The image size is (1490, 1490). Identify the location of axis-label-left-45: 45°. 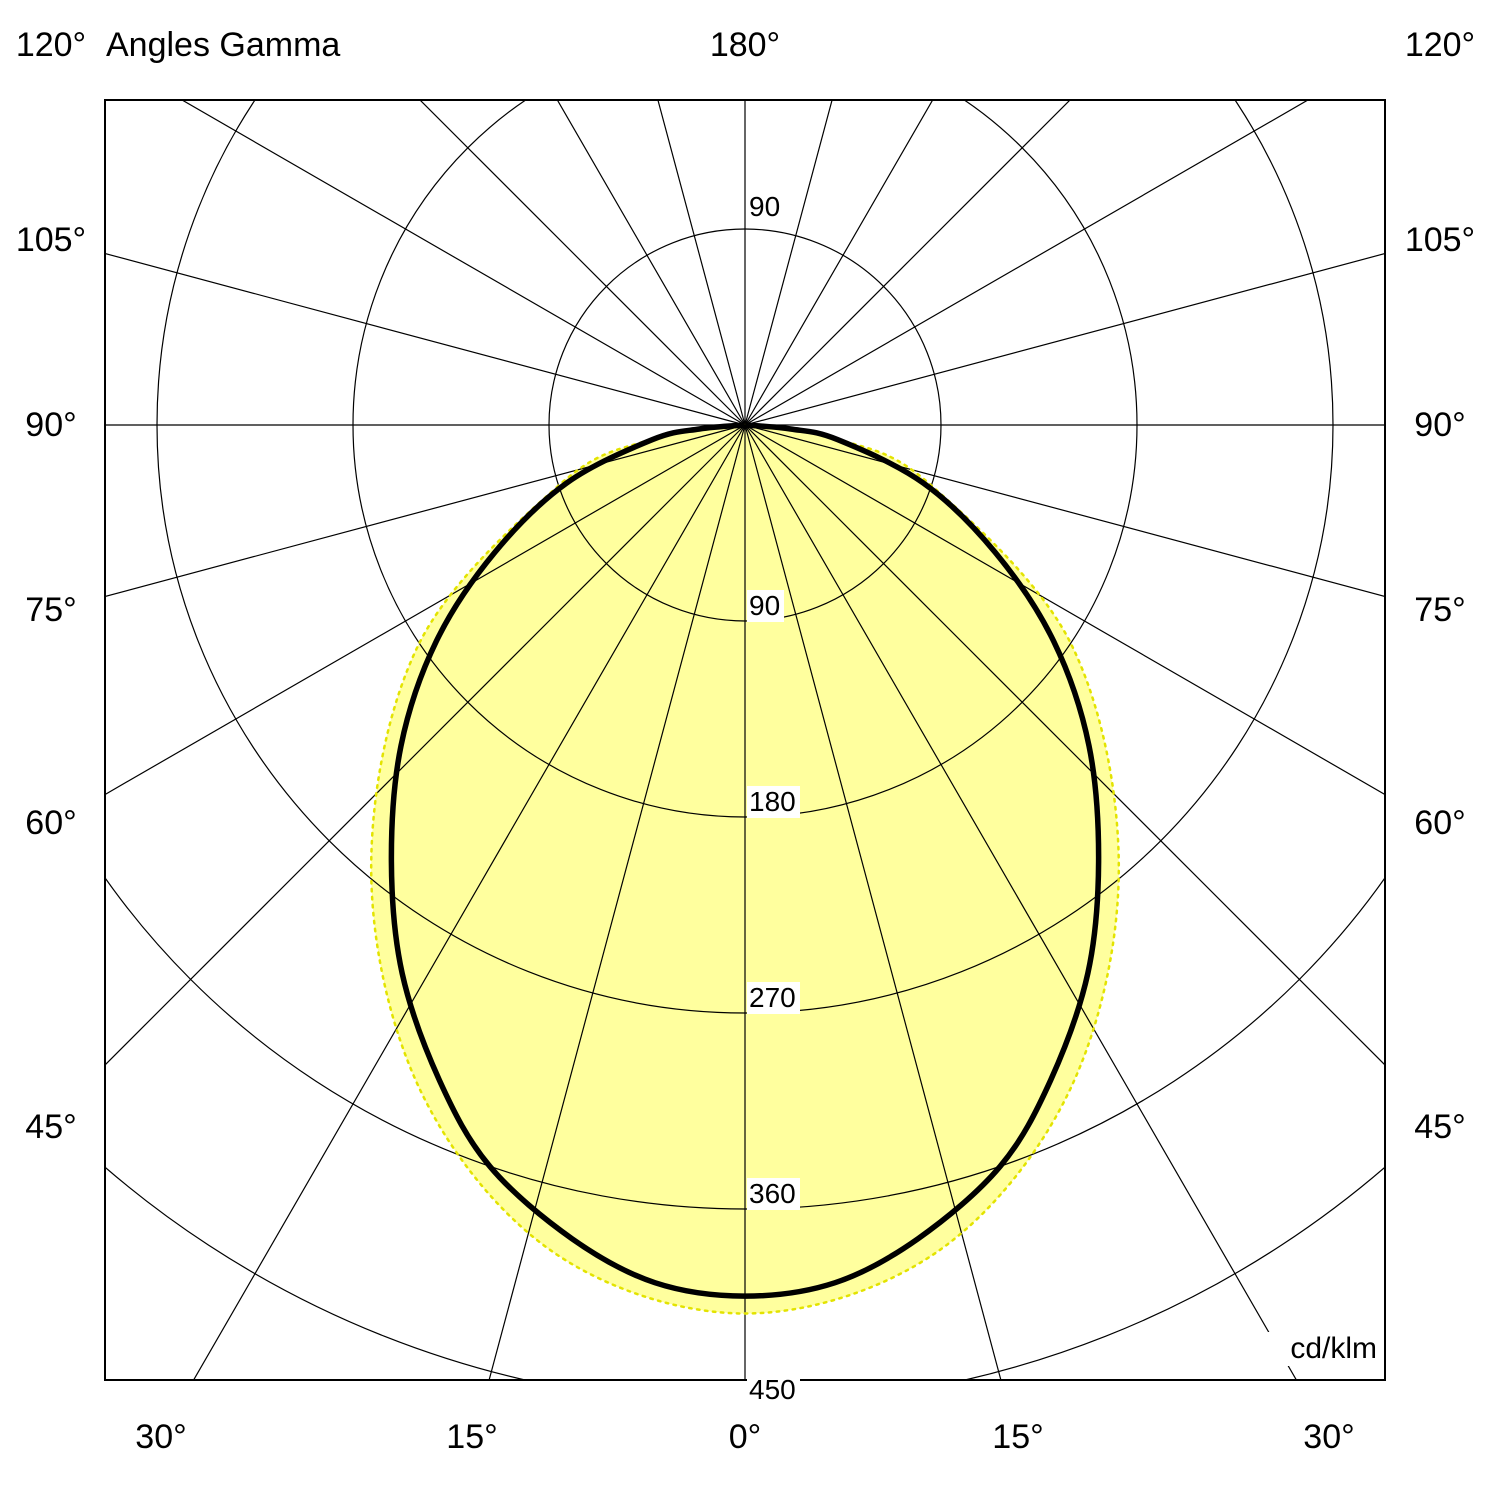
(51, 1127).